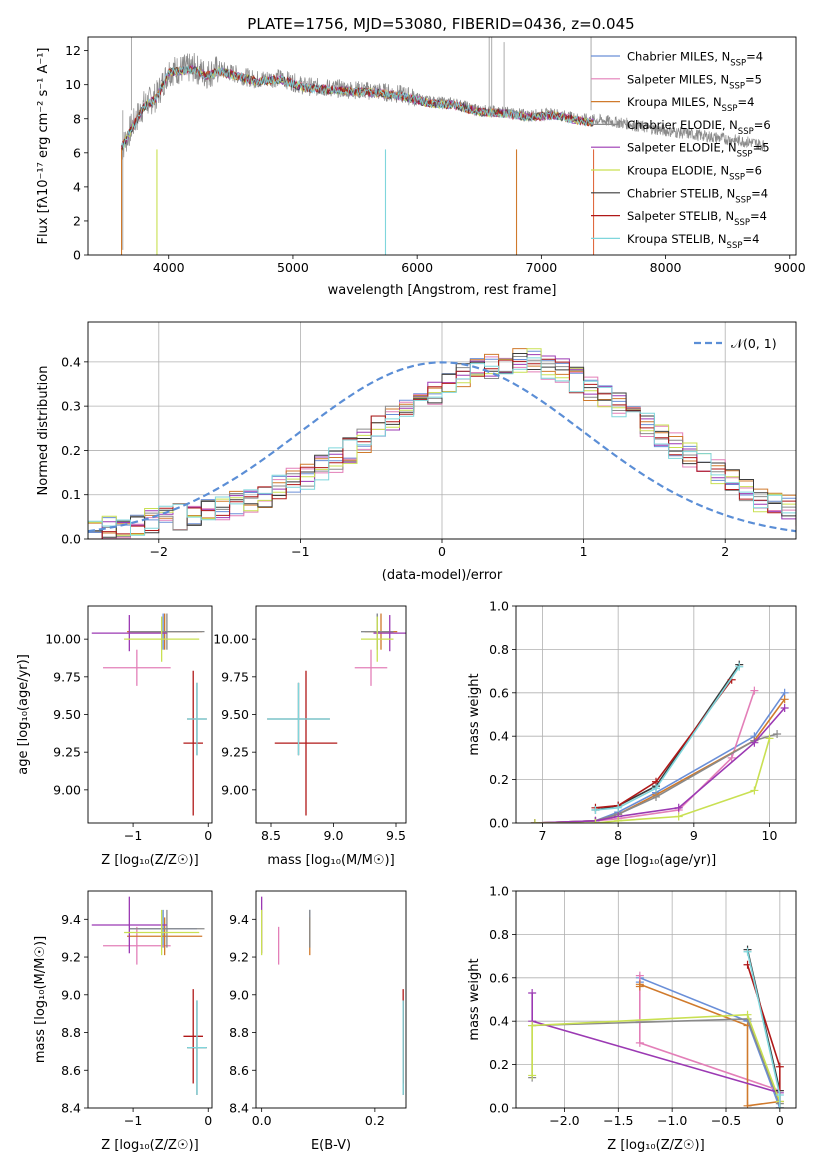  I want to click on y-tick-label: 9.00, so click(235, 789).